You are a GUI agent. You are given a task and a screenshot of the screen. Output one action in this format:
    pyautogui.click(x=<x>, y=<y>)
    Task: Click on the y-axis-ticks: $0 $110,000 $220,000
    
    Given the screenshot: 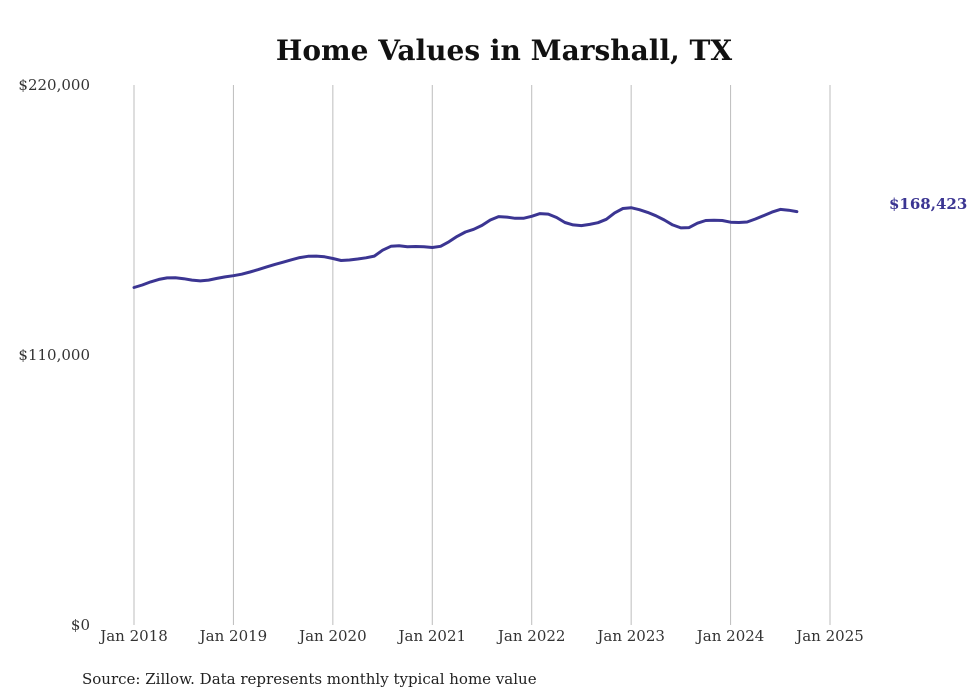 What is the action you would take?
    pyautogui.click(x=54, y=355)
    